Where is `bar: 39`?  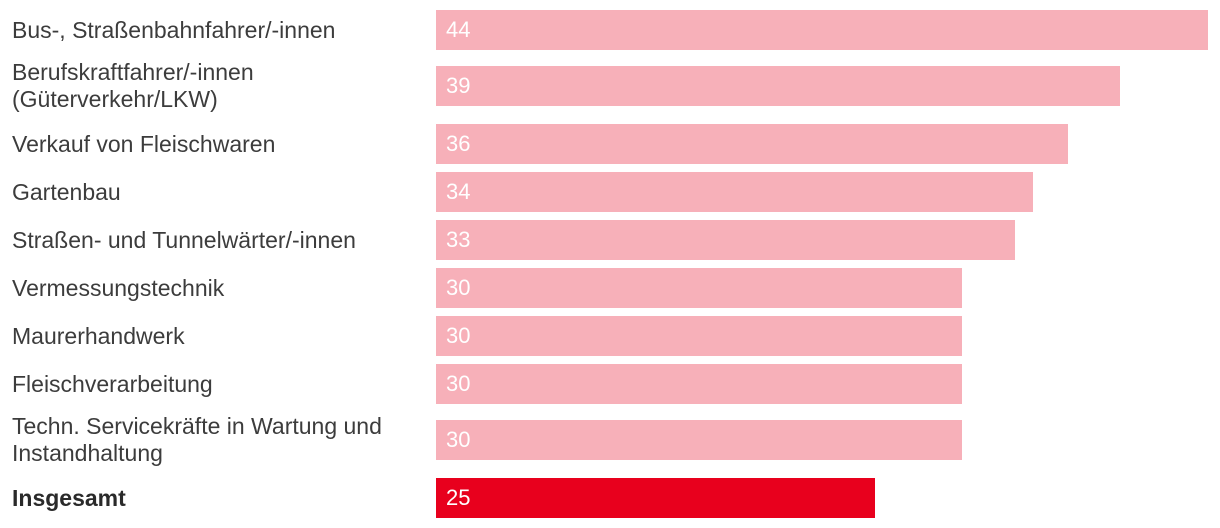 bar: 39 is located at coordinates (778, 86).